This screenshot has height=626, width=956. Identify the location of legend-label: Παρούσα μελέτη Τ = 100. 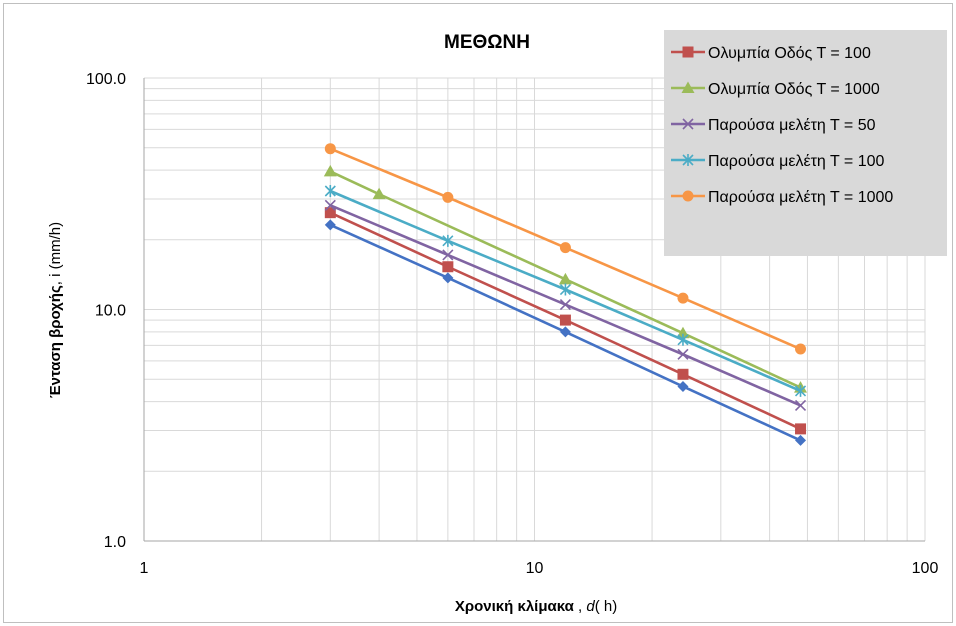
(796, 161).